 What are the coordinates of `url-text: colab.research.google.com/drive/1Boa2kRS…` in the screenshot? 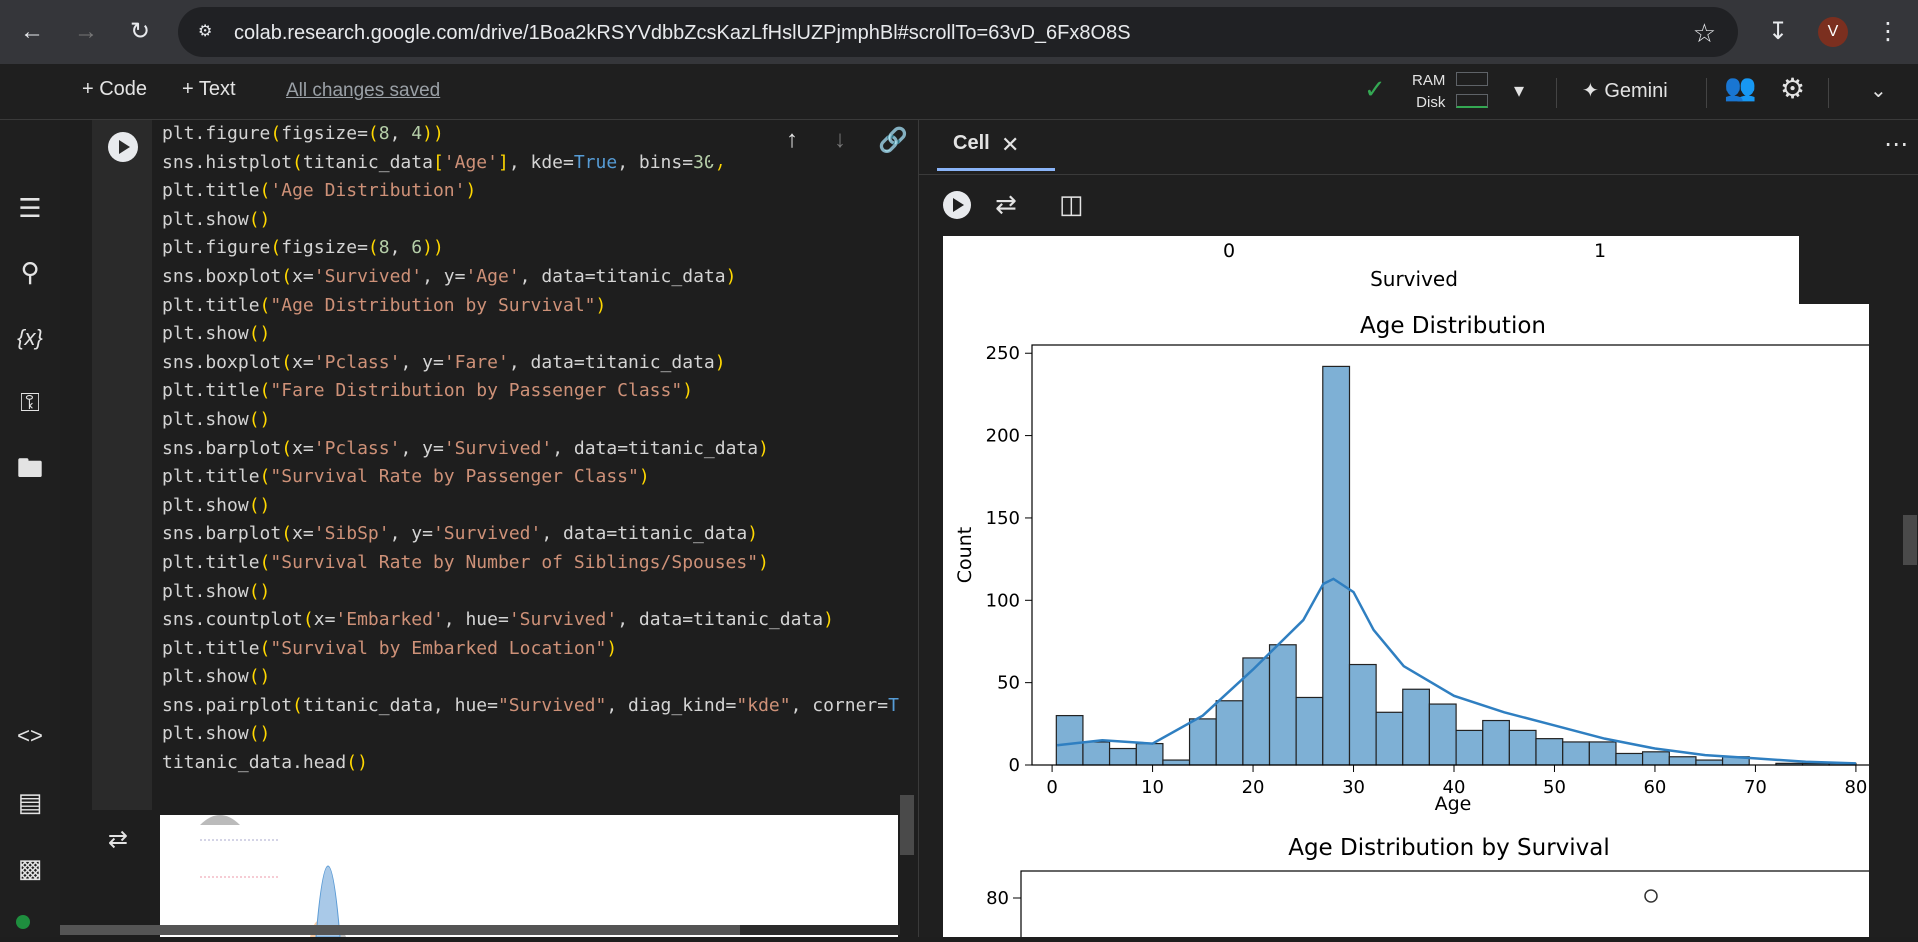 It's located at (682, 33).